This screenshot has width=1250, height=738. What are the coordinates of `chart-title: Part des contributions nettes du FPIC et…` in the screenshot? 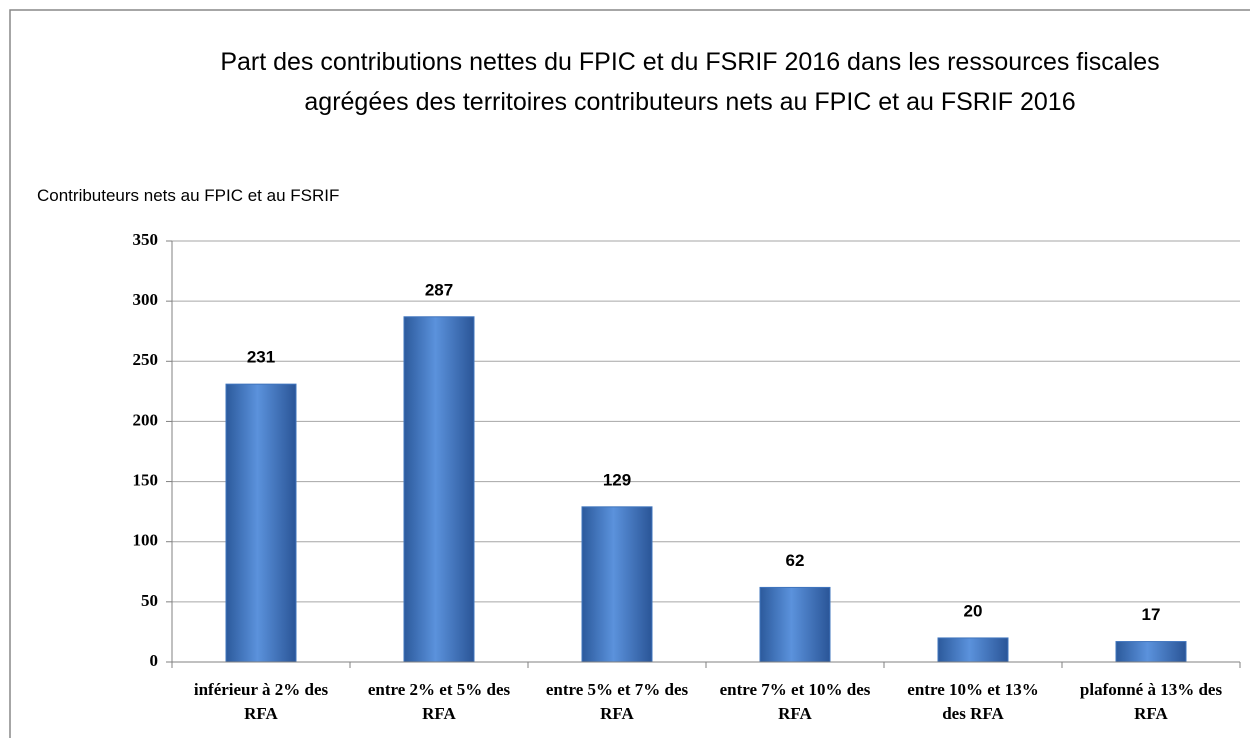 It's located at (690, 82).